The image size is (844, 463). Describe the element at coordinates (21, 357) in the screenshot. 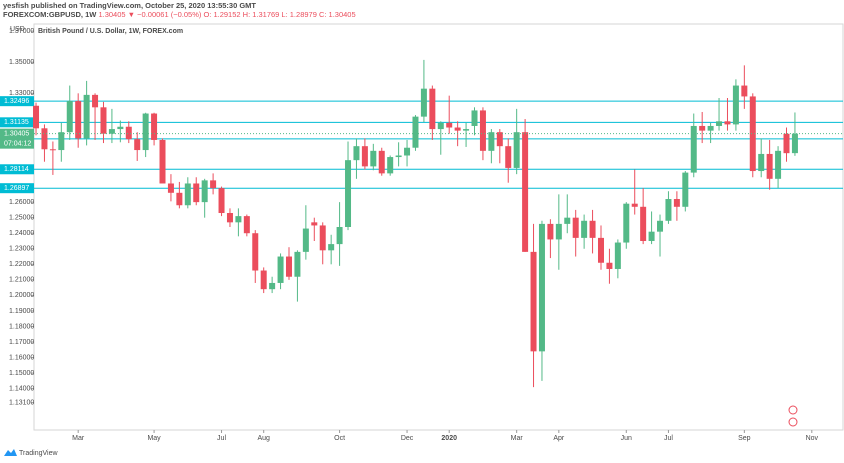

I see `y-tick-label: 1.16000` at that location.